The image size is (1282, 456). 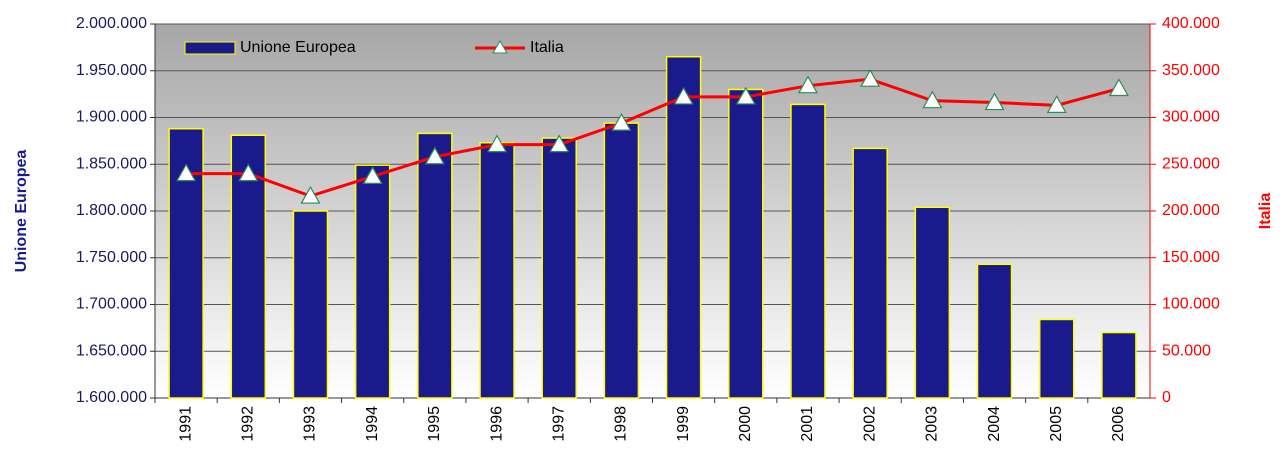 I want to click on x-tick-label: 2000, so click(x=745, y=424).